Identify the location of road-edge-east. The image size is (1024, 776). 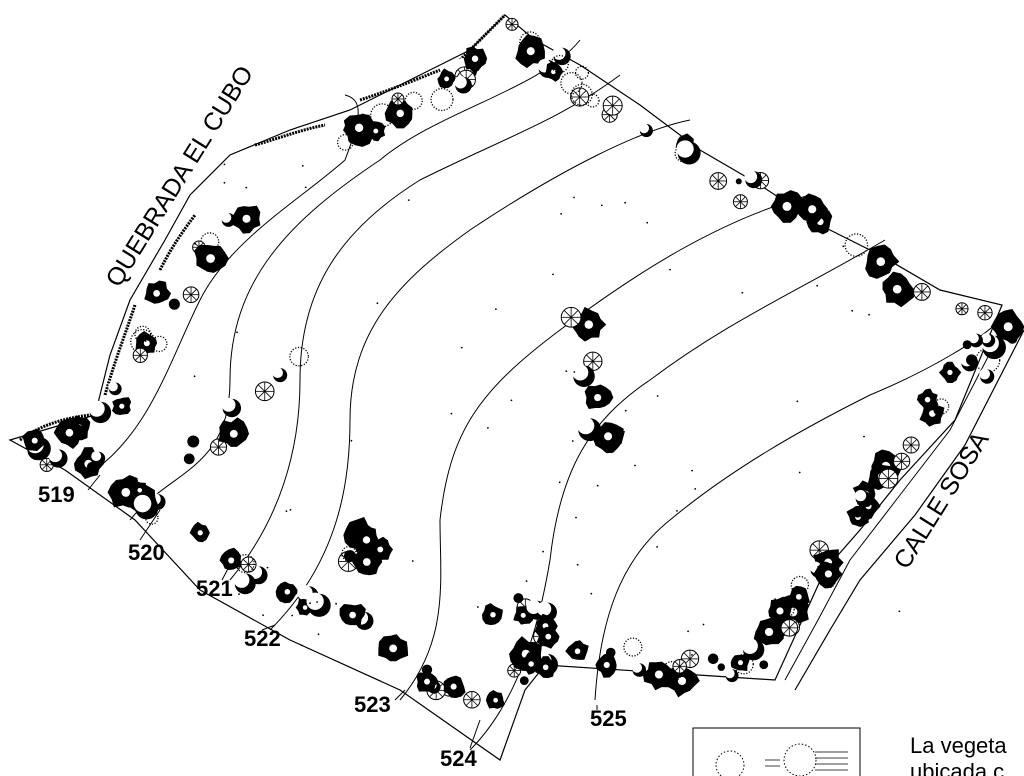
(909, 510).